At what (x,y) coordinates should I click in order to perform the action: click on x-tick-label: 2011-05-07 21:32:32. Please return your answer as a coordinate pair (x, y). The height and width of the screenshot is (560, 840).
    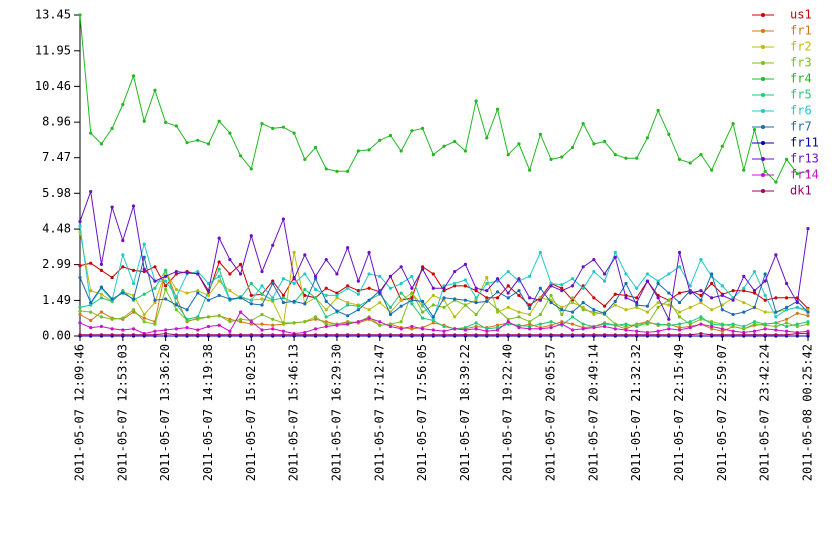
    Looking at the image, I should click on (636, 412).